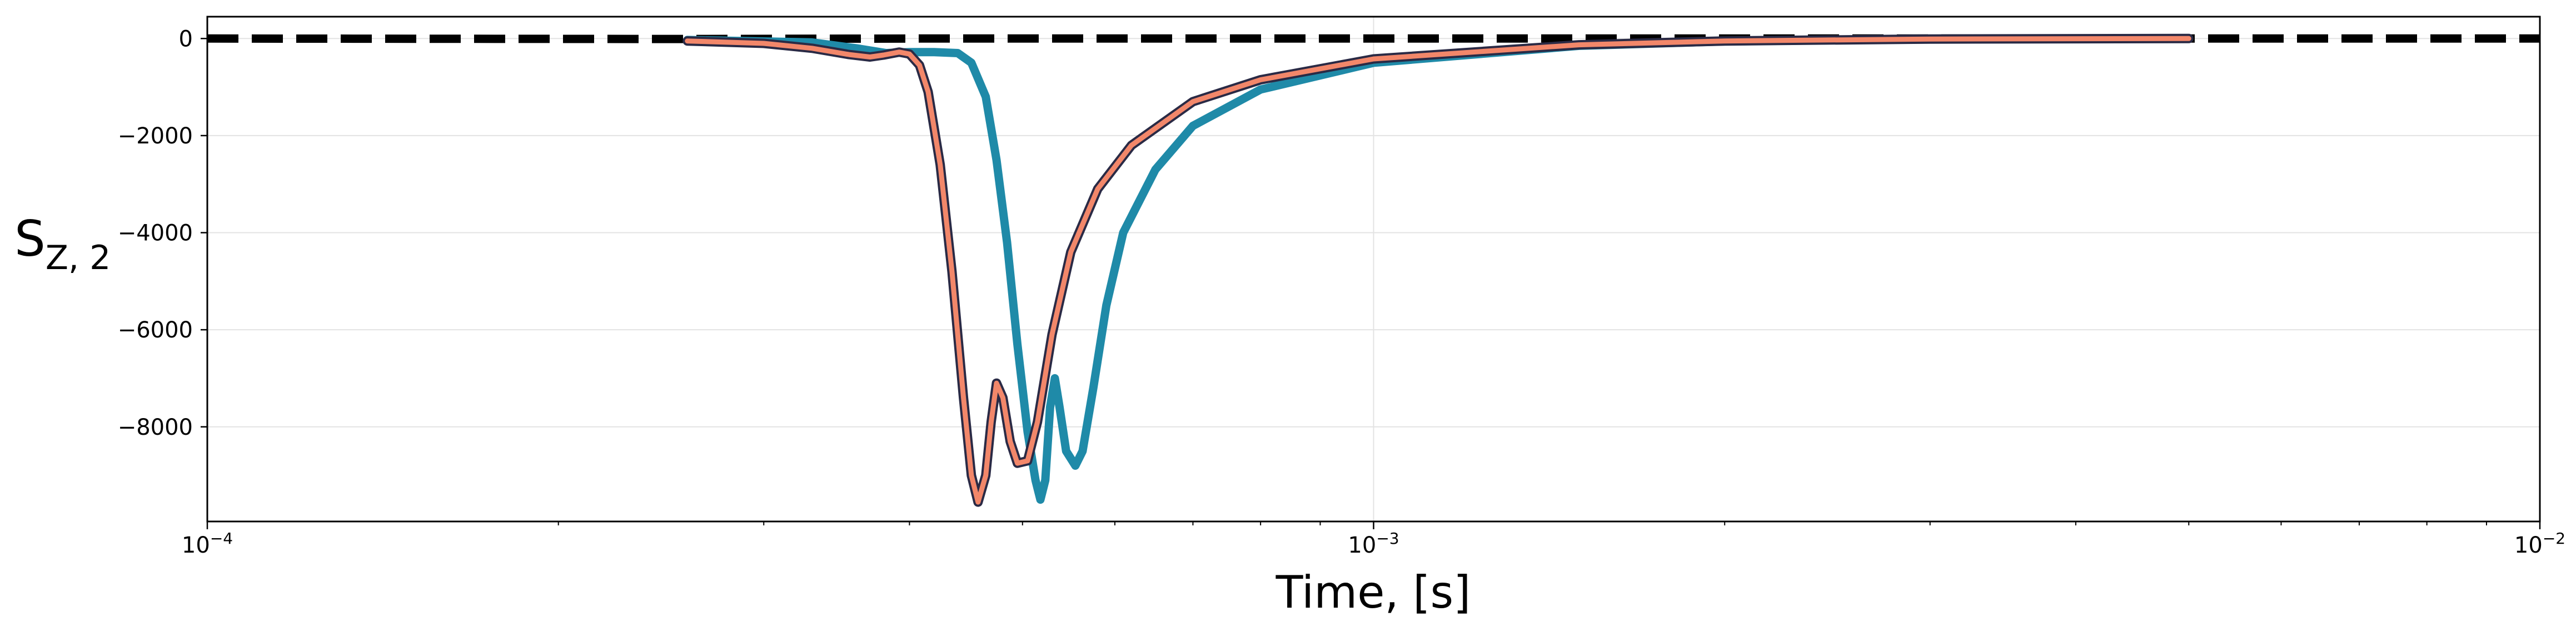 The image size is (2576, 631). Describe the element at coordinates (1373, 592) in the screenshot. I see `x-axis-label: Time, [s]` at that location.